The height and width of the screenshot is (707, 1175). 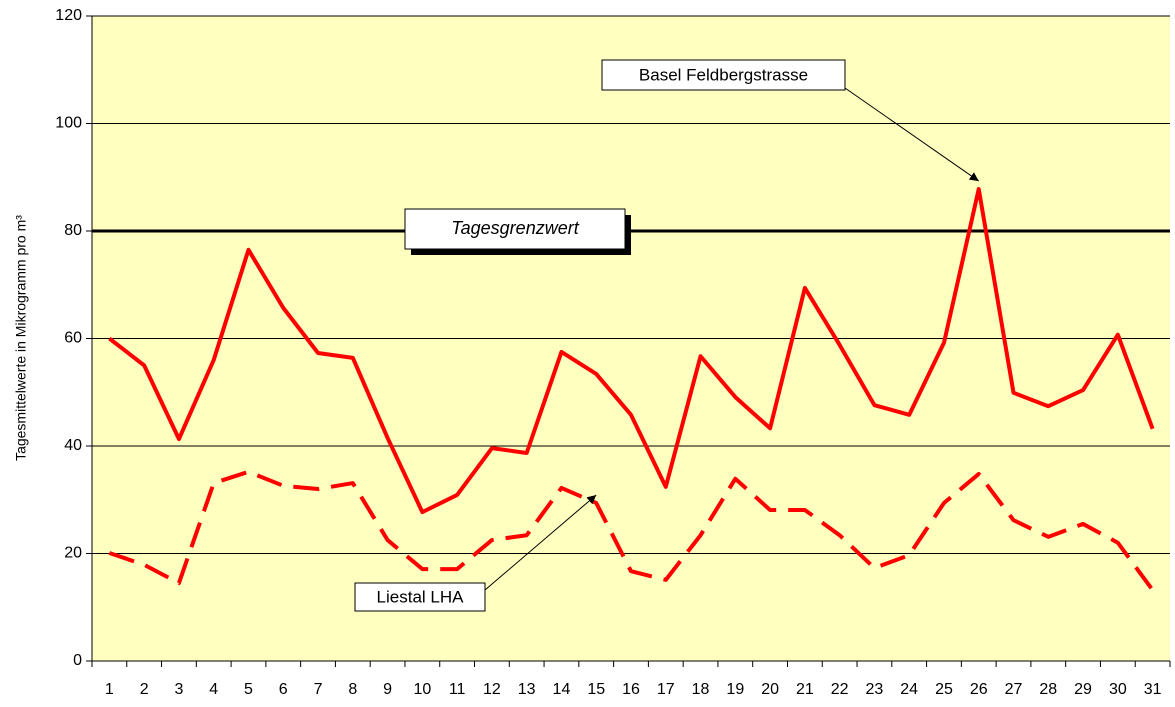 I want to click on x-tick-label: 13, so click(x=527, y=689).